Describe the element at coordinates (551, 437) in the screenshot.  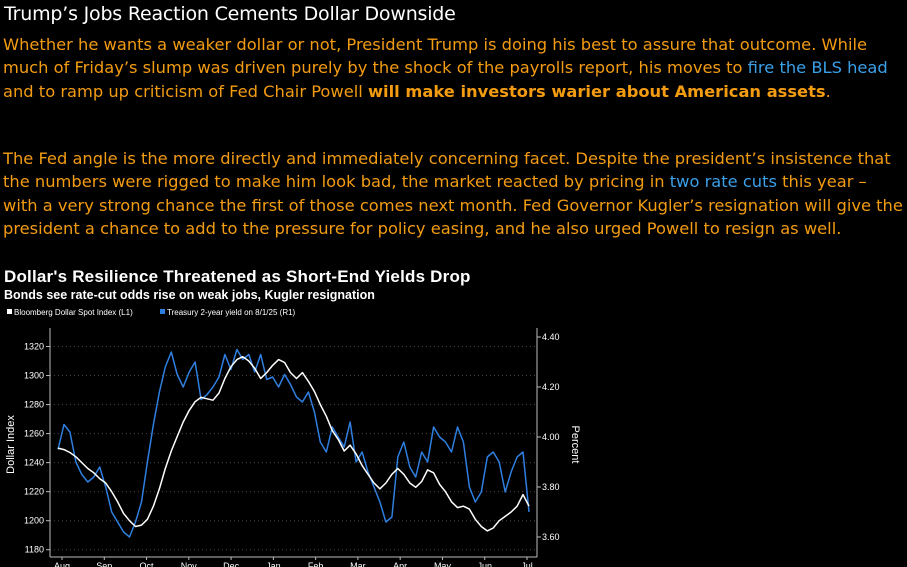
I see `y2-tick-label: 4.00` at that location.